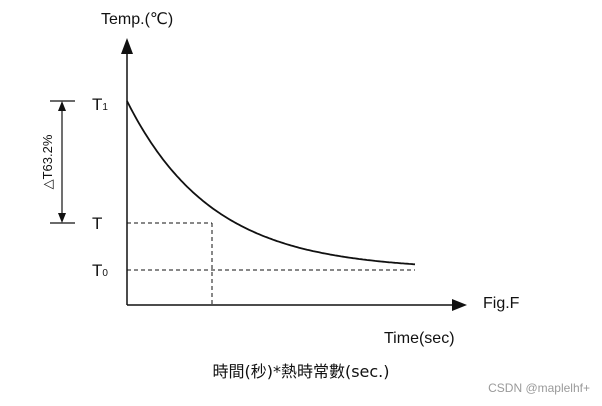 The height and width of the screenshot is (406, 602). I want to click on y-axis-label: Temp.(℃), so click(137, 19).